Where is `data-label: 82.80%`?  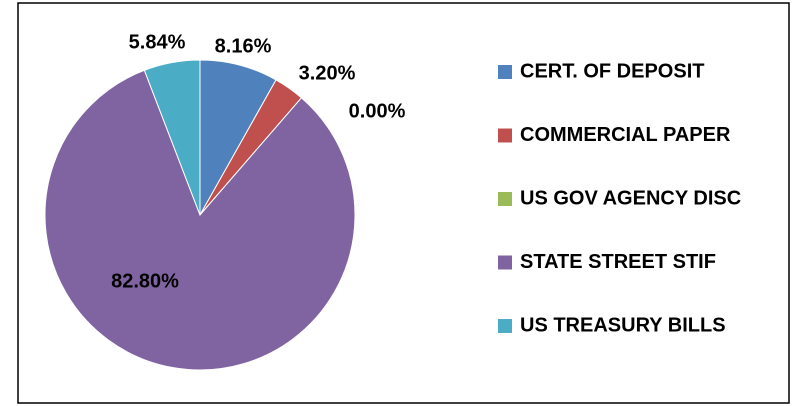
data-label: 82.80% is located at coordinates (145, 281).